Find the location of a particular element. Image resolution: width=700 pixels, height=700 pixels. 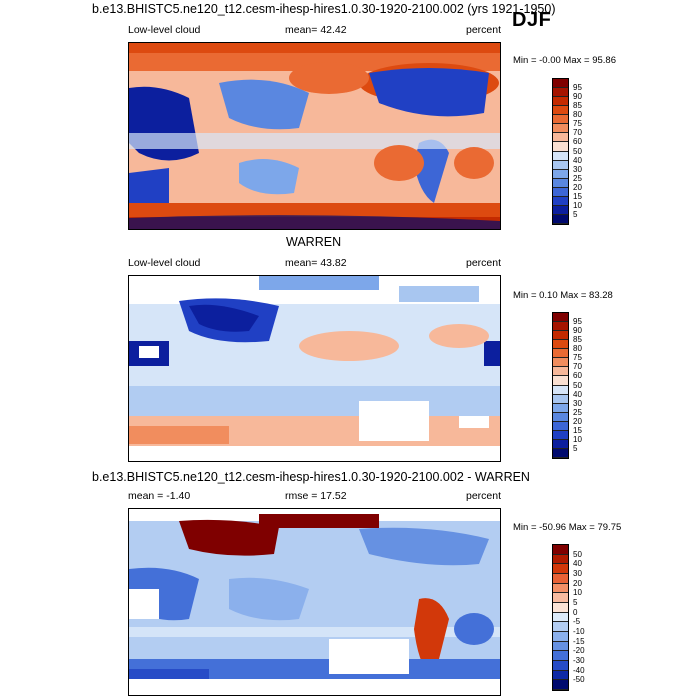

colorbar-tick-label: 0 is located at coordinates (575, 612).